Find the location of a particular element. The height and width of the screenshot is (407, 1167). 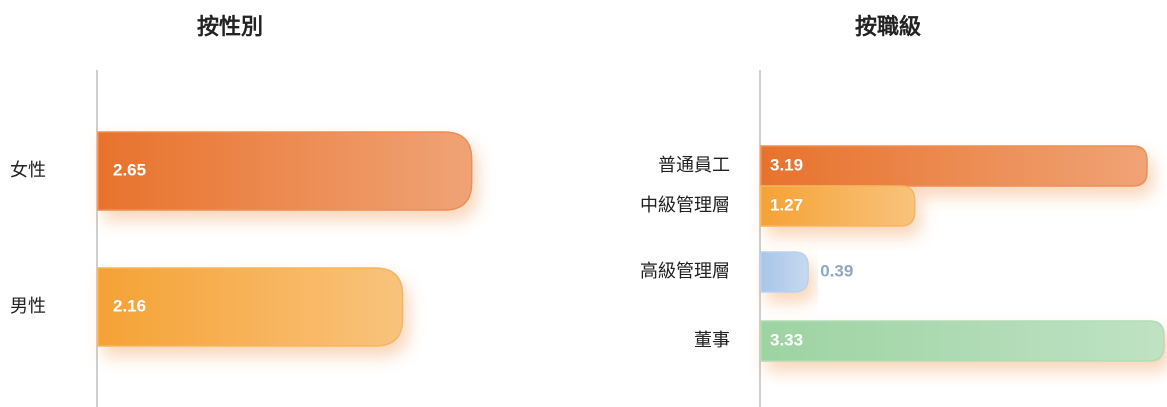

category-label: 中級管理層 is located at coordinates (685, 205).